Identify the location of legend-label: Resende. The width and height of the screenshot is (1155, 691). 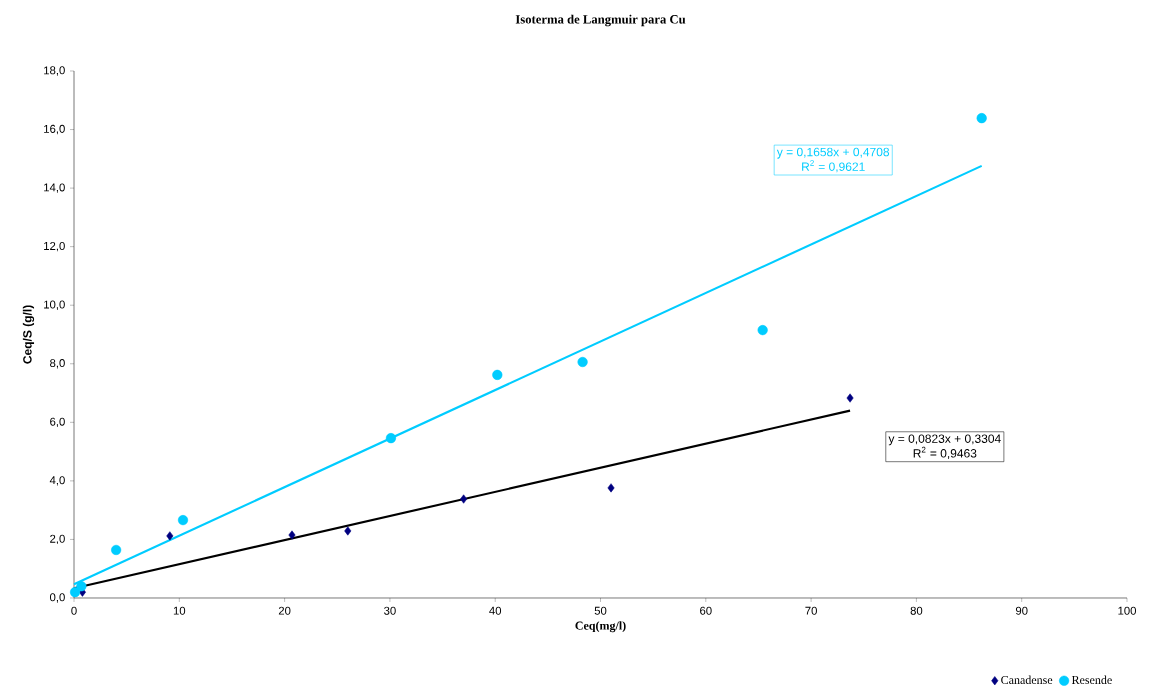
(1091, 680).